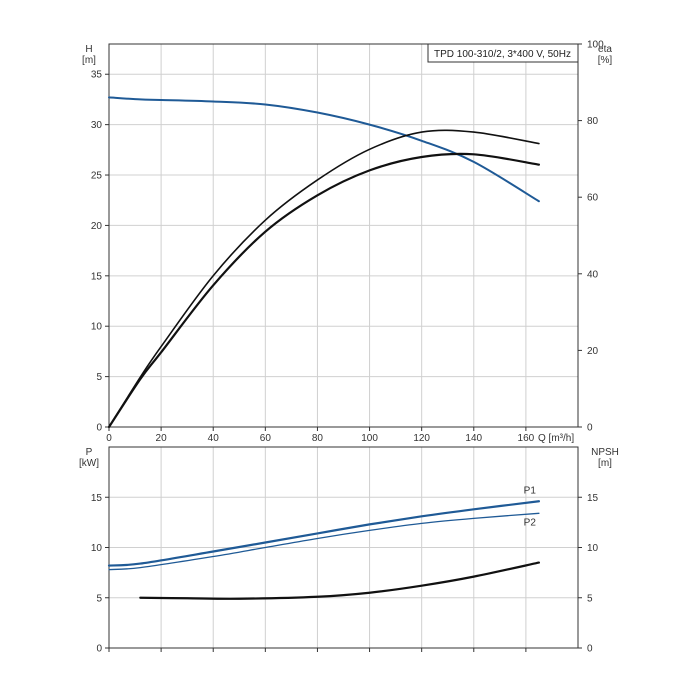 The height and width of the screenshot is (700, 700). I want to click on panel2-left-axis-name: P, so click(89, 452).